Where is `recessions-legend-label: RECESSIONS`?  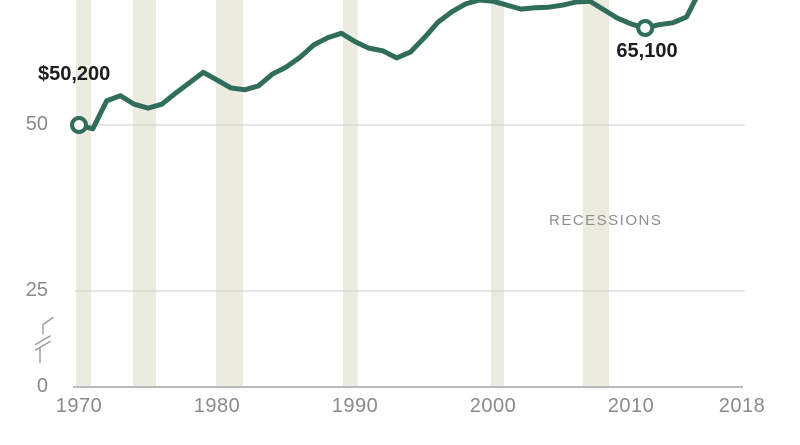
recessions-legend-label: RECESSIONS is located at coordinates (606, 220).